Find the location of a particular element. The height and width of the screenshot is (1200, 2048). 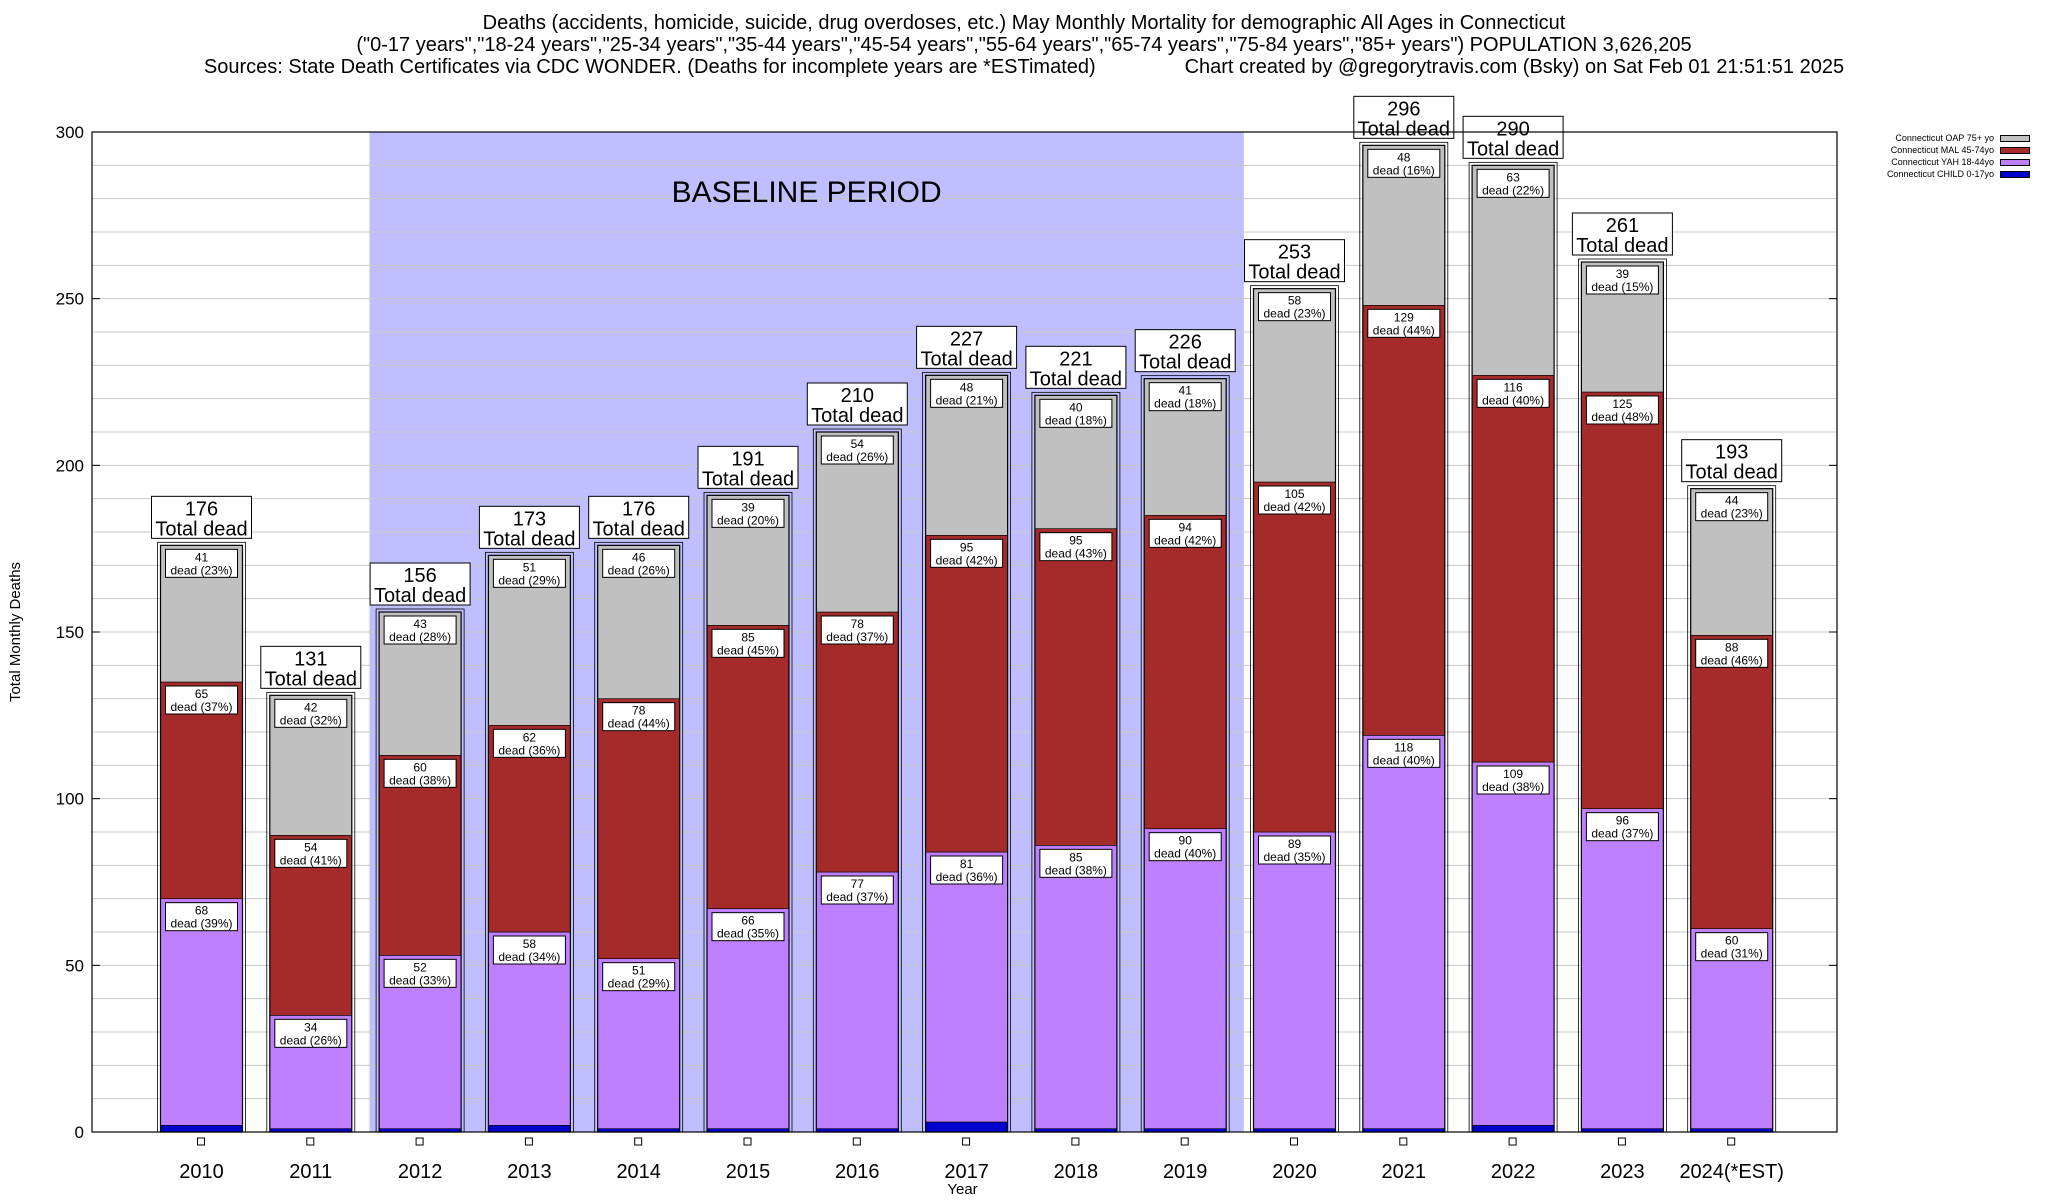

segment-value-label: 105 is located at coordinates (1294, 494).